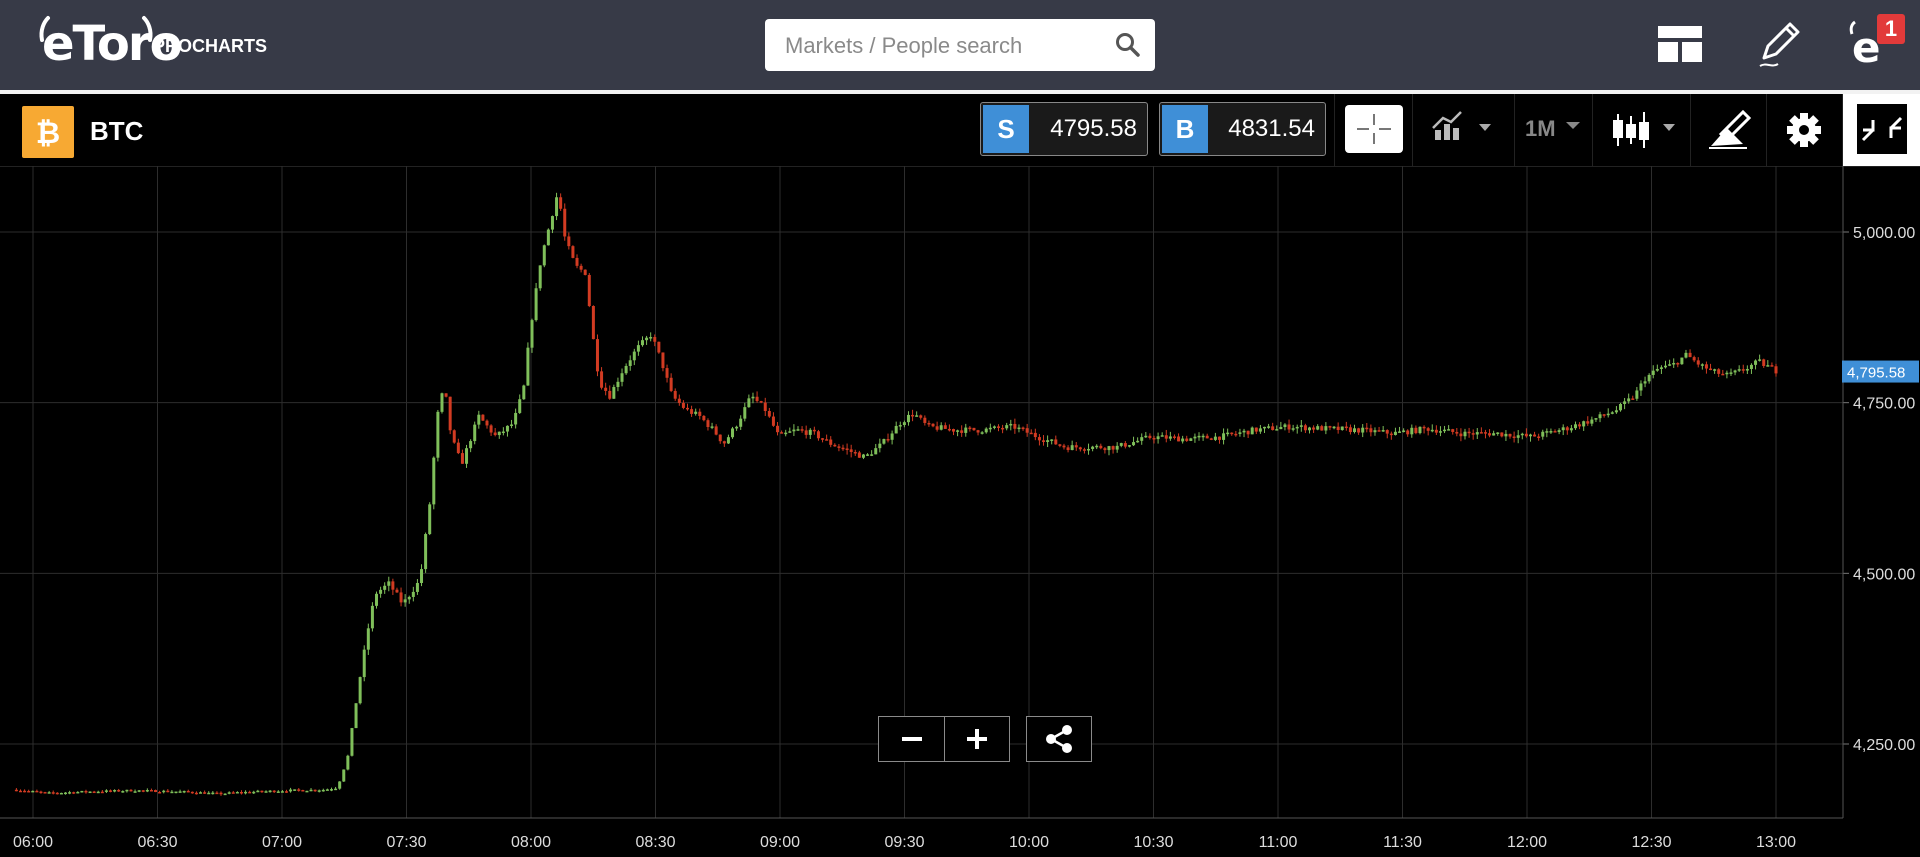 The image size is (1920, 857). I want to click on share-button, so click(1059, 739).